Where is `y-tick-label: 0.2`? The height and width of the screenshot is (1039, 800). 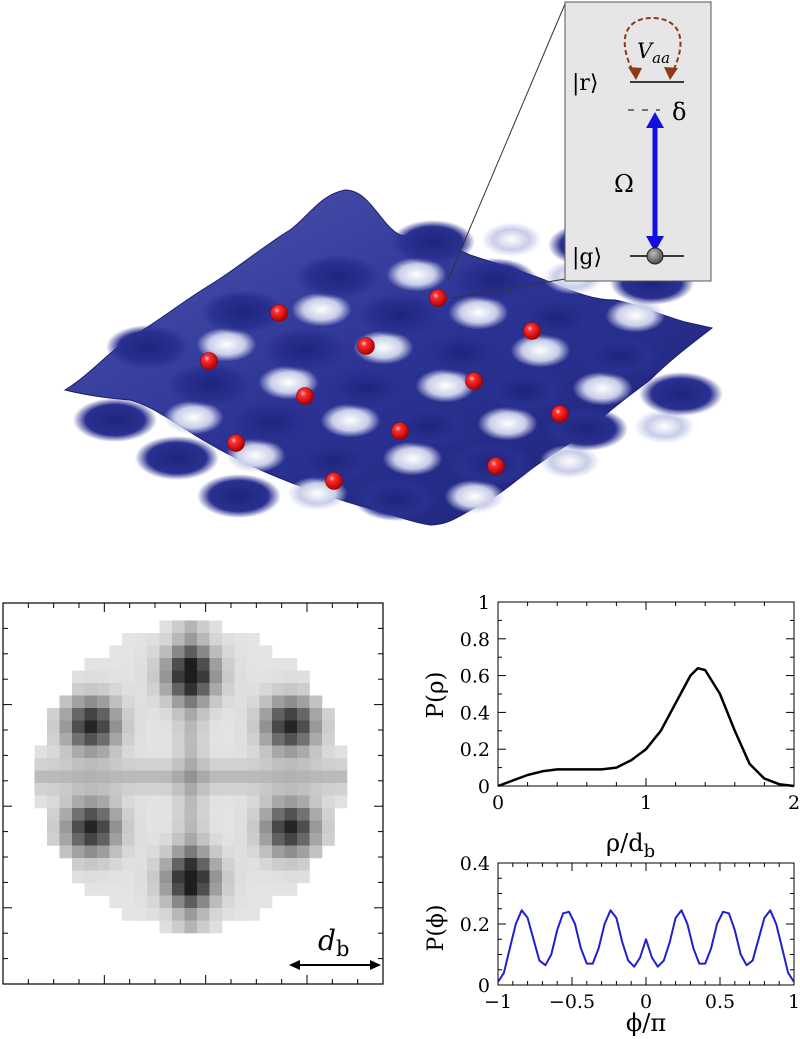
y-tick-label: 0.2 is located at coordinates (475, 925).